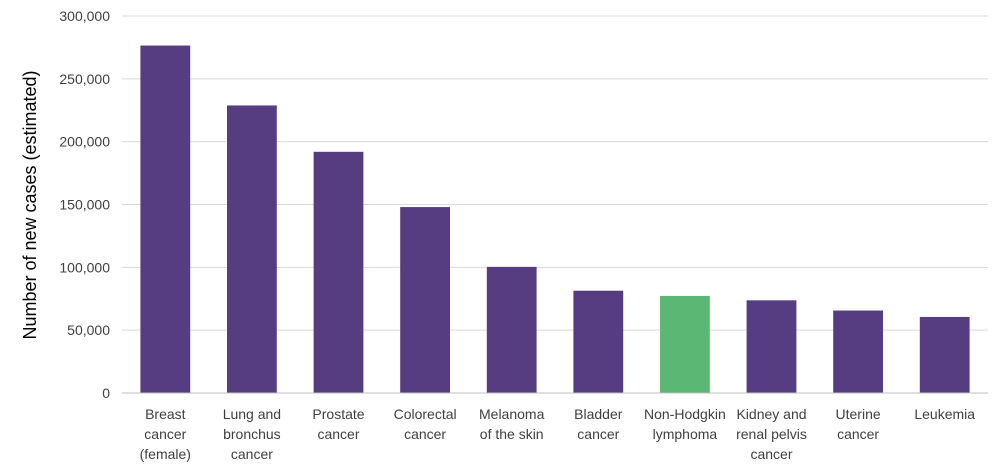 Image resolution: width=1000 pixels, height=470 pixels. I want to click on x-tick-label: Colorectal cancer, so click(425, 424).